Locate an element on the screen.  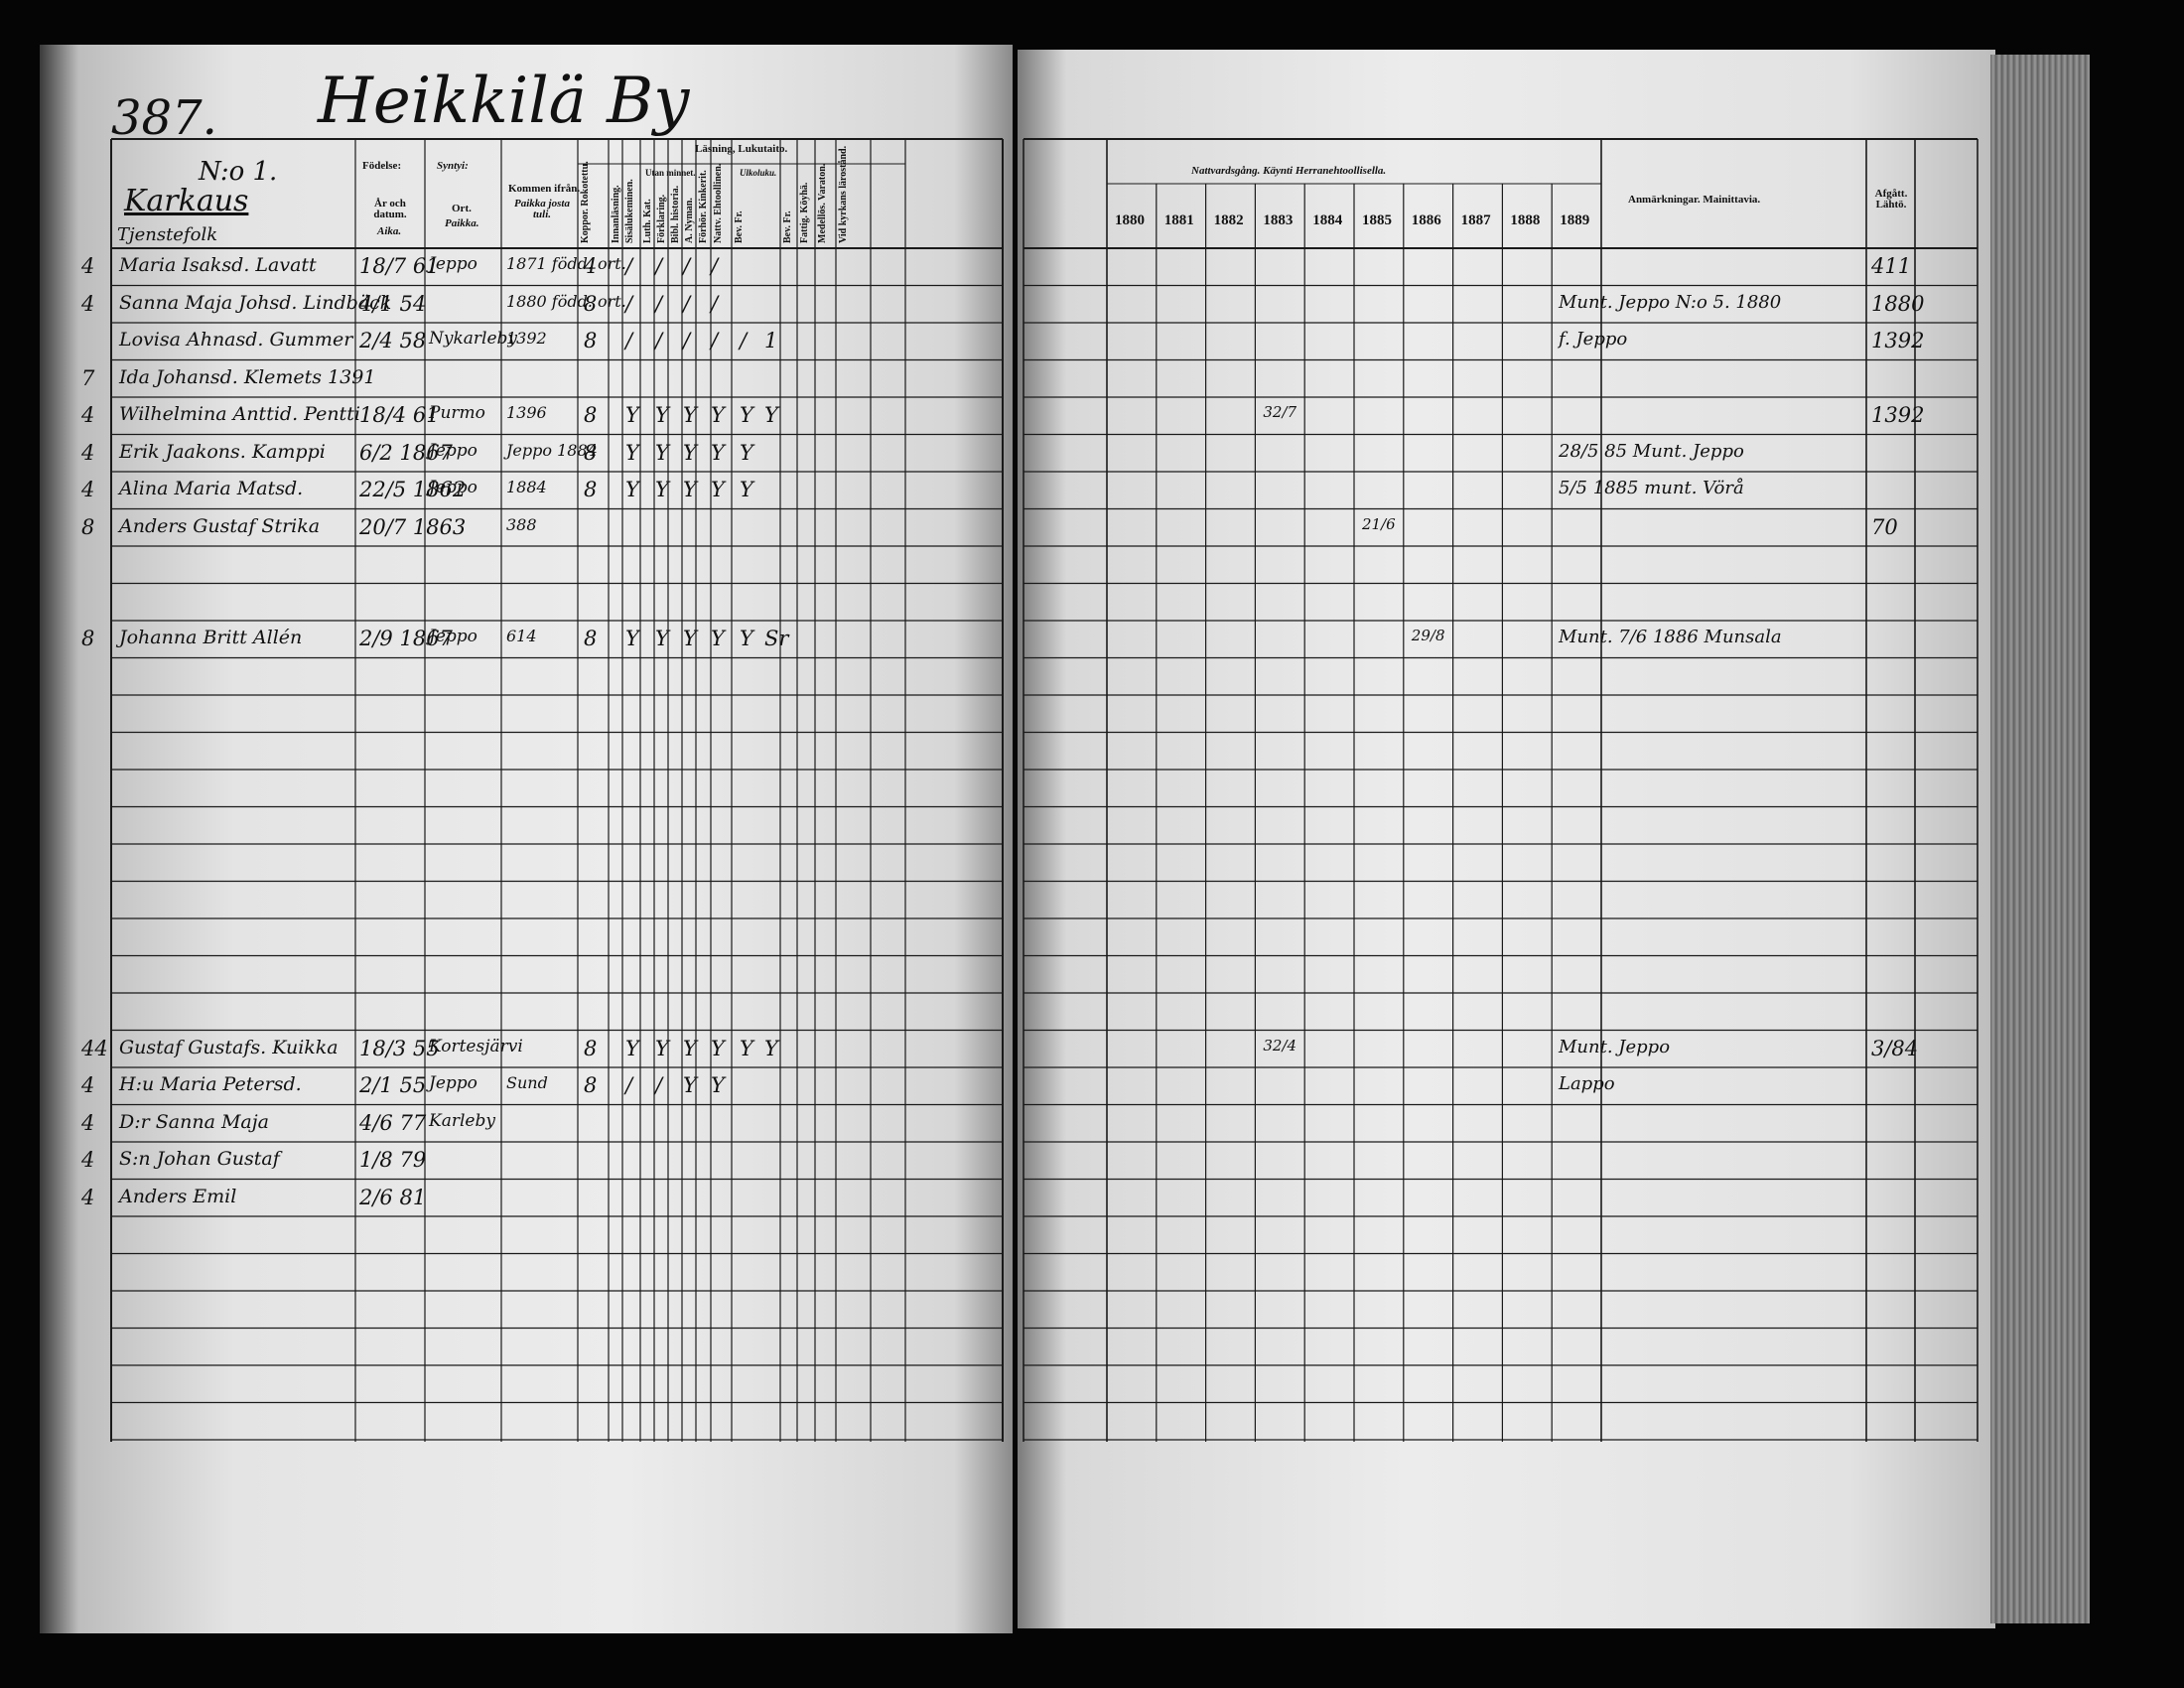
column-header: Vid kyrkans lärostånd. is located at coordinates (843, 194).